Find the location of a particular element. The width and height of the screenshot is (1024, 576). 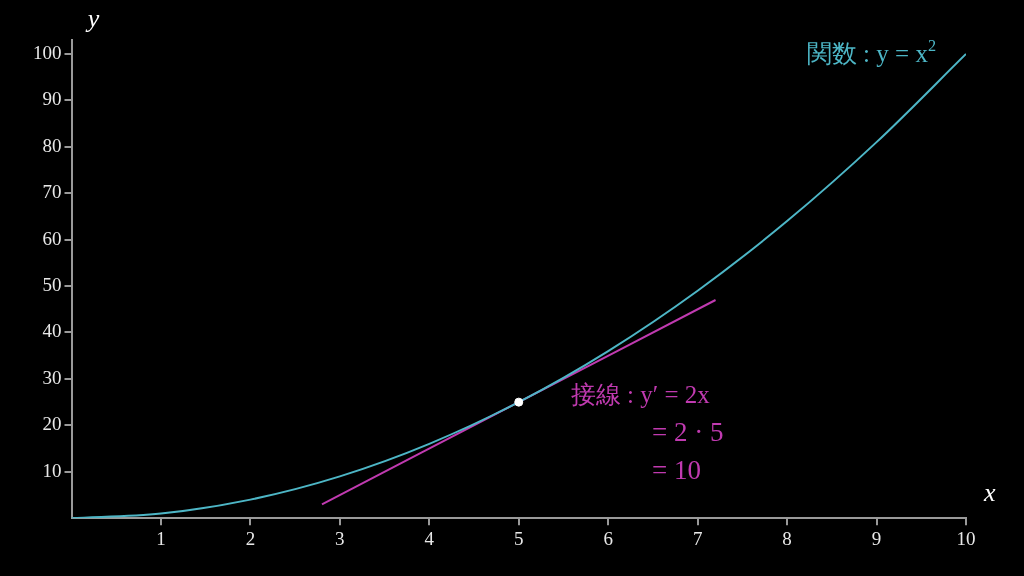

x-tick-label: 5 is located at coordinates (519, 538).